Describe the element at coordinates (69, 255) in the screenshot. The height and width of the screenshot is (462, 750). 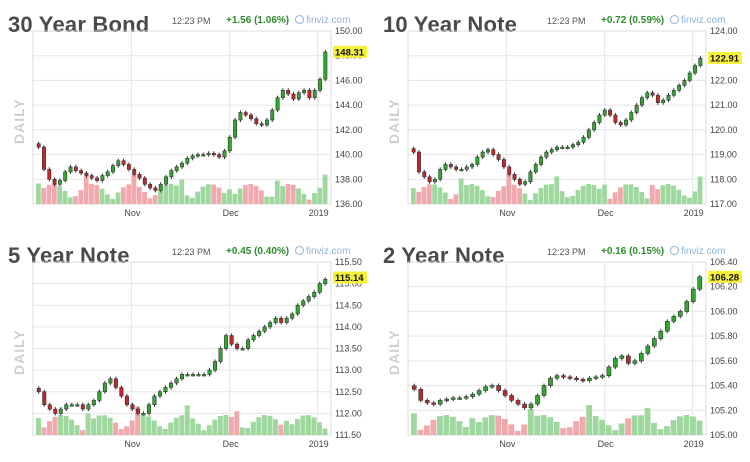
I see `chart-title: 5 Year Note` at that location.